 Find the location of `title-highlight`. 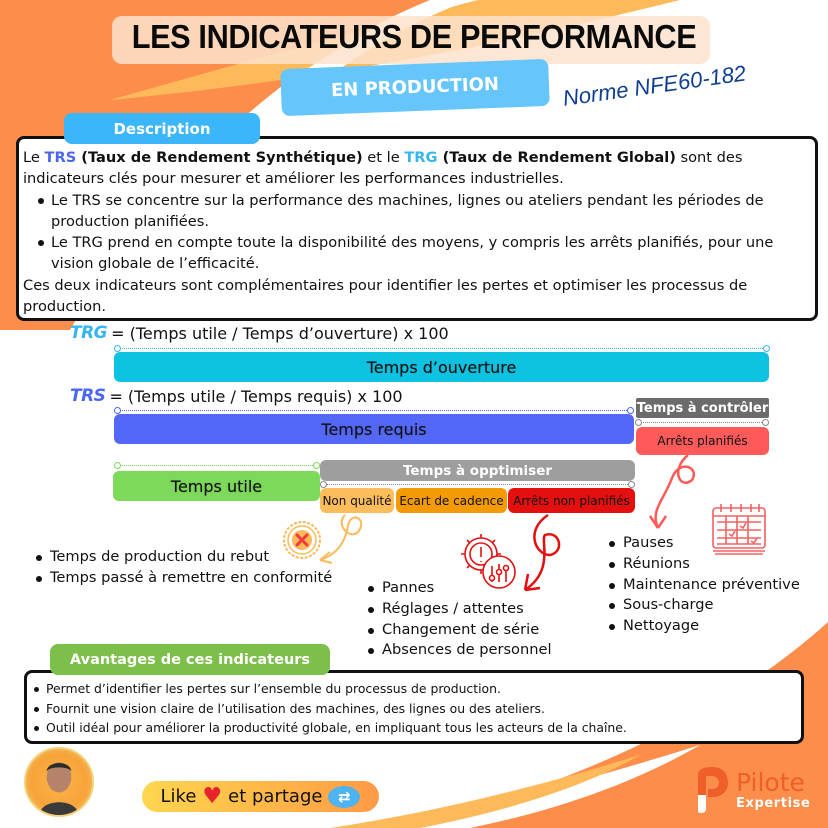

title-highlight is located at coordinates (411, 40).